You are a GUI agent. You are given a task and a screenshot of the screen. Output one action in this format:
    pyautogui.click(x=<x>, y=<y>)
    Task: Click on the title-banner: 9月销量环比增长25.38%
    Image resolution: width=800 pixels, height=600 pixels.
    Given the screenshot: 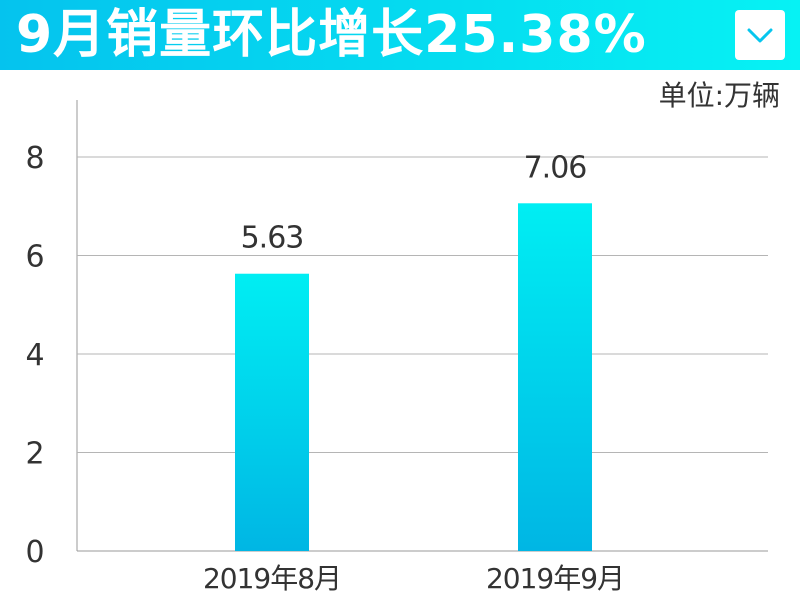 What is the action you would take?
    pyautogui.click(x=400, y=35)
    